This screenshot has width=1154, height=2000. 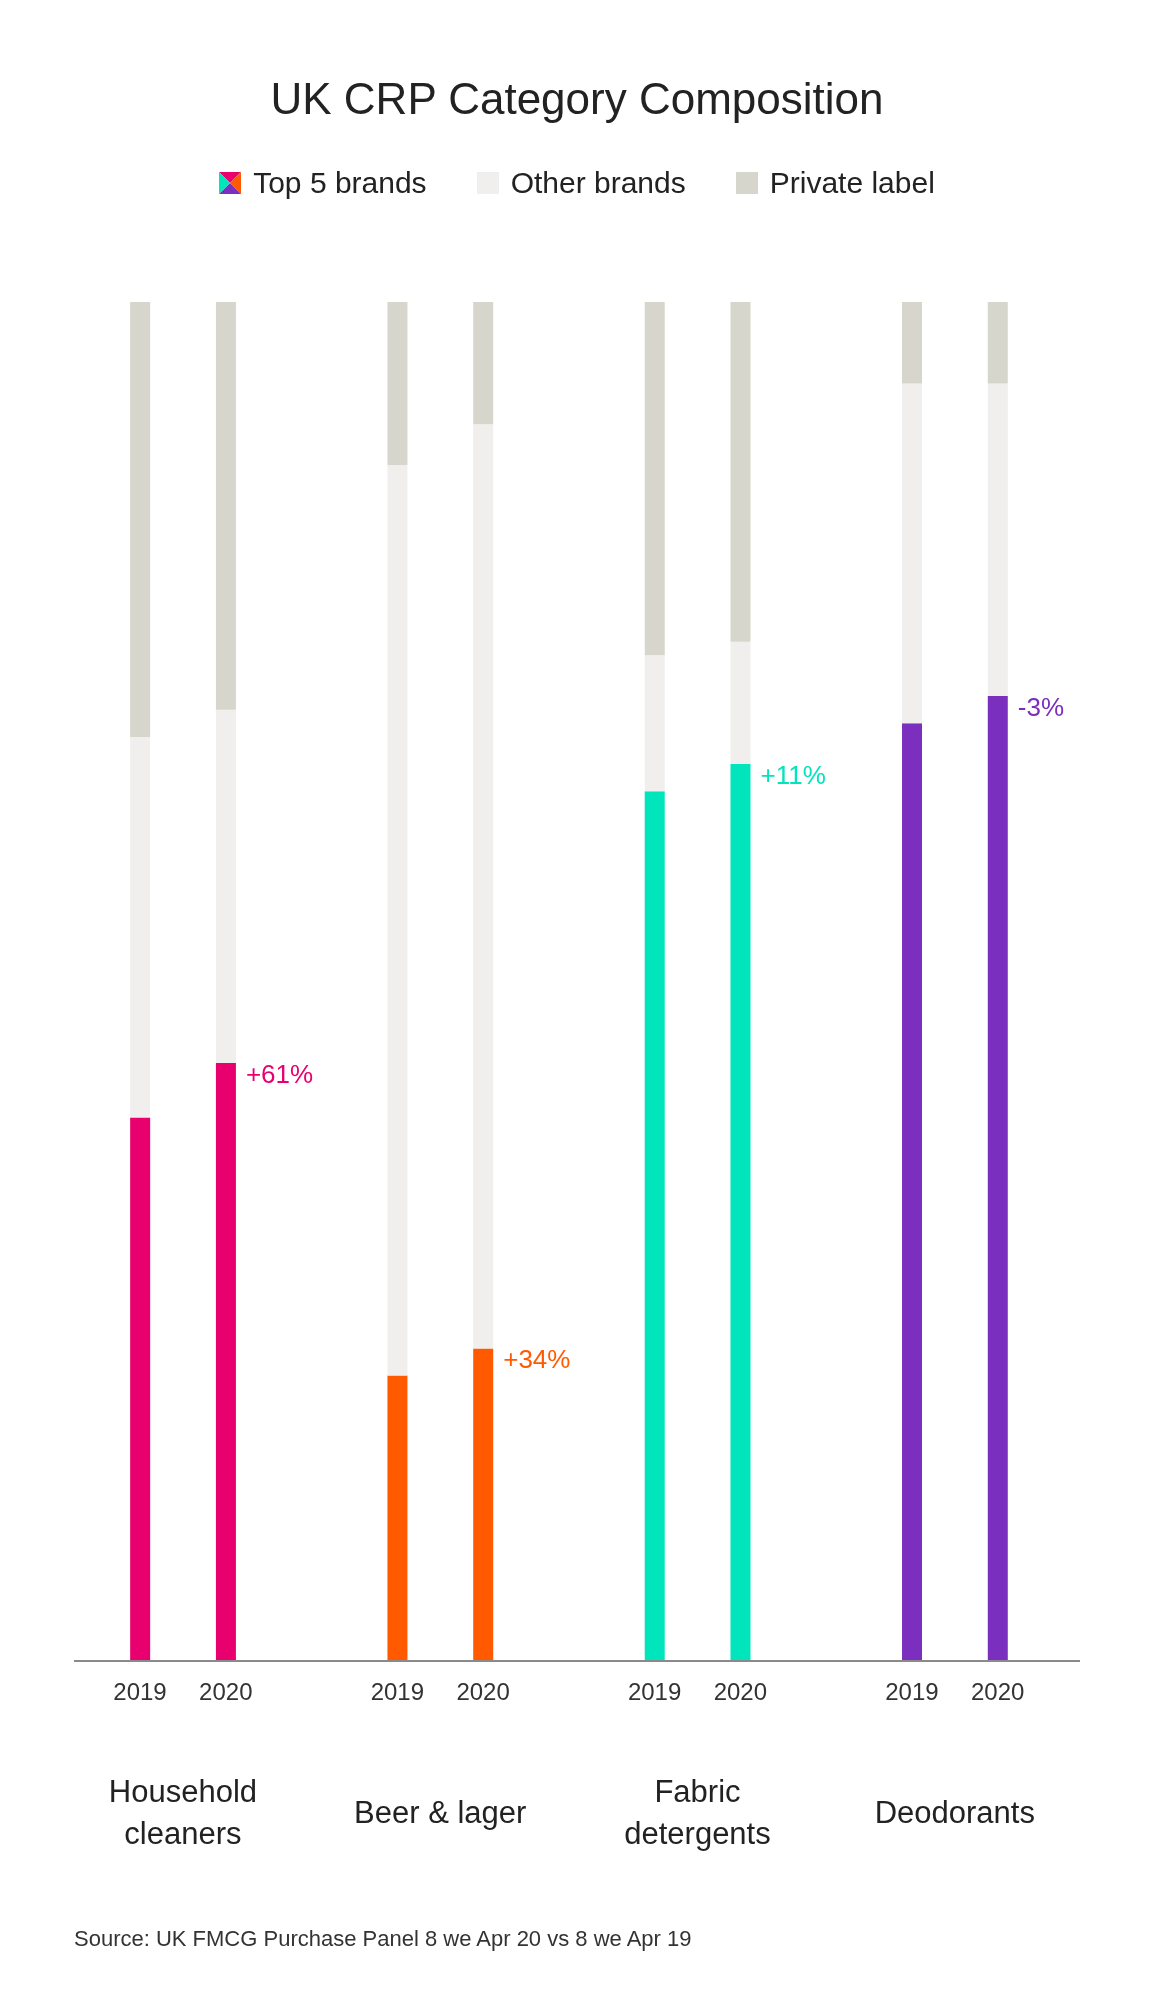 I want to click on annotation: +61%, so click(x=279, y=1074).